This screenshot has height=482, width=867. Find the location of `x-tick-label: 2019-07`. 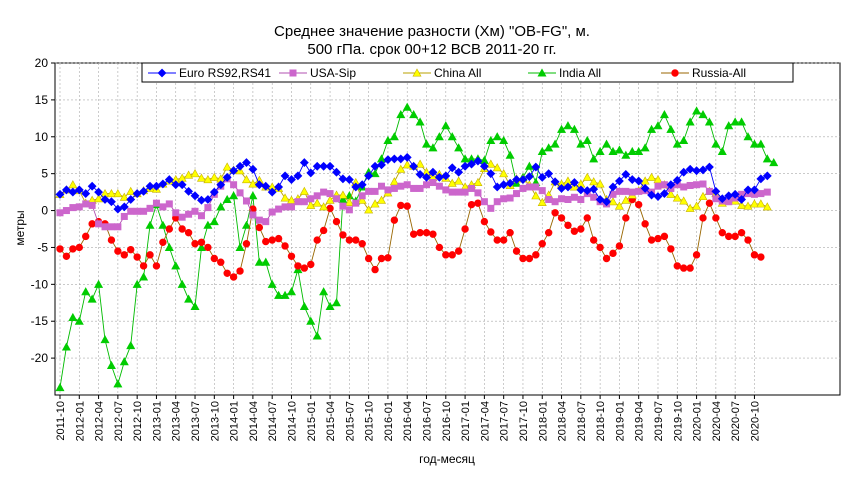

x-tick-label: 2019-07 is located at coordinates (659, 421).